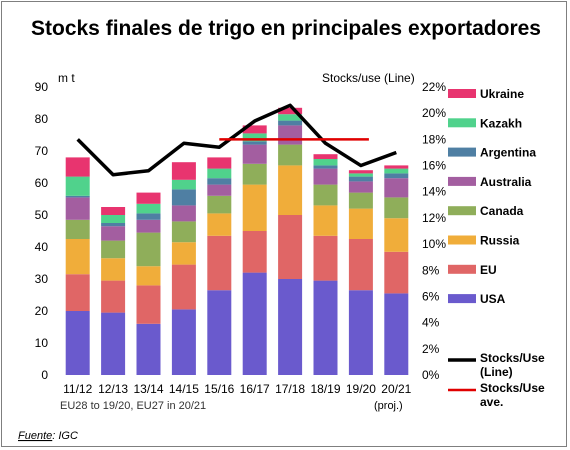  I want to click on legend-swatch-argentina, so click(462, 152).